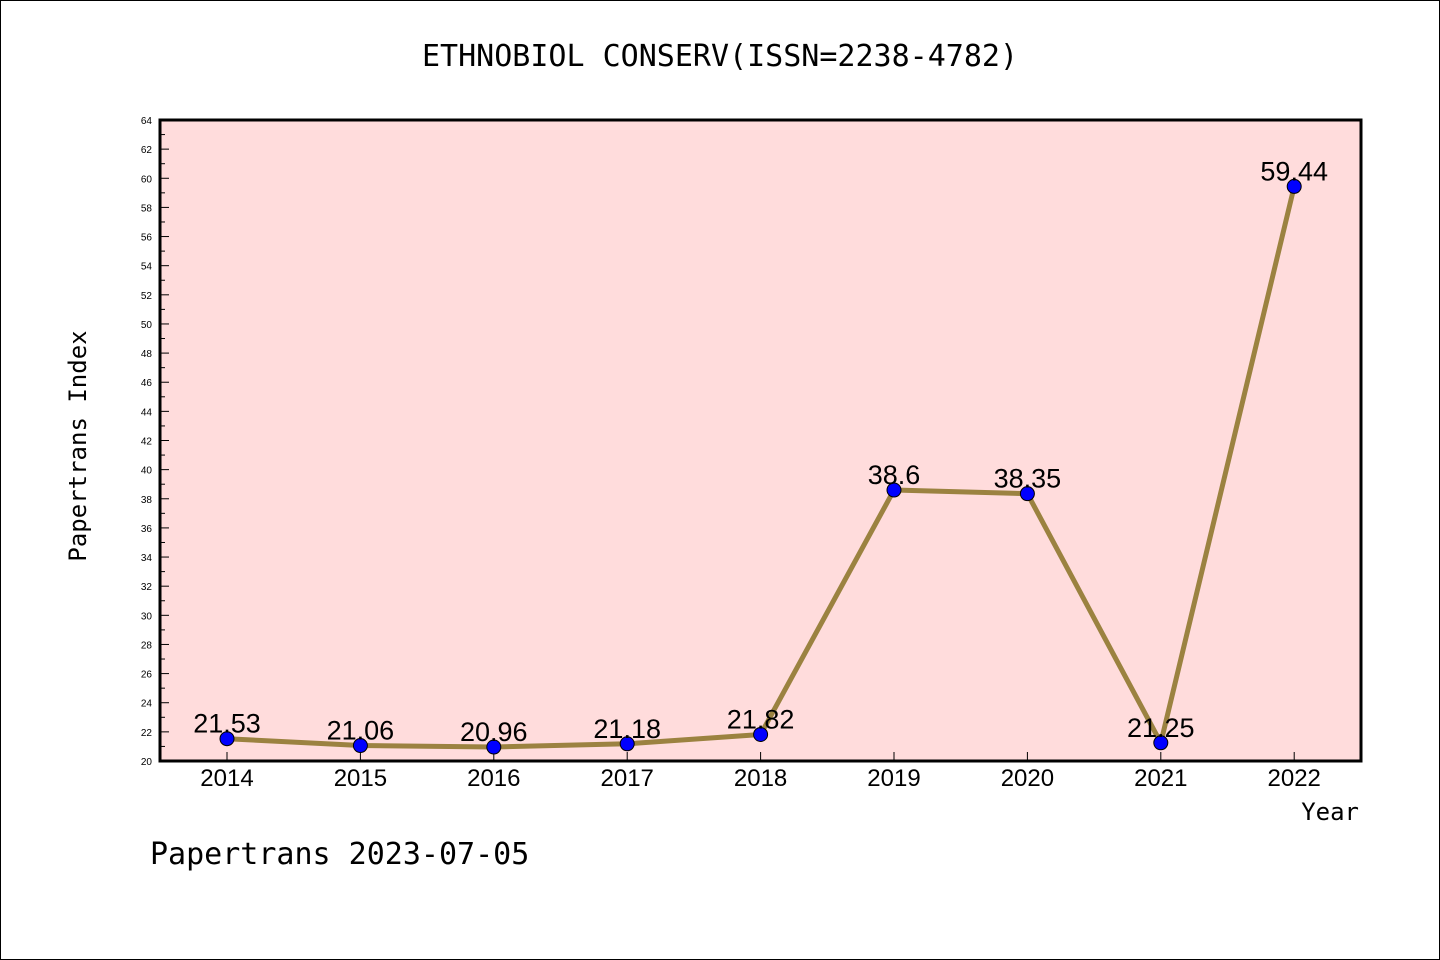  I want to click on y-axis-label: Papertrans Index, so click(78, 445).